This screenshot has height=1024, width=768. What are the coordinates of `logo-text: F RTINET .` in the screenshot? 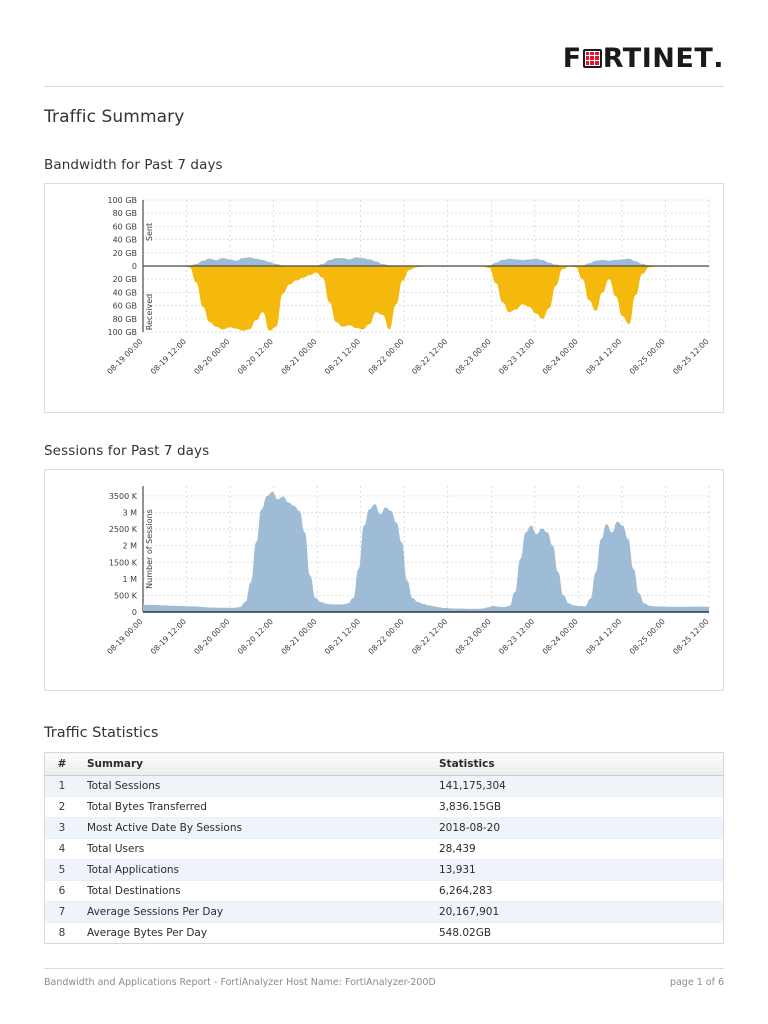 It's located at (643, 58).